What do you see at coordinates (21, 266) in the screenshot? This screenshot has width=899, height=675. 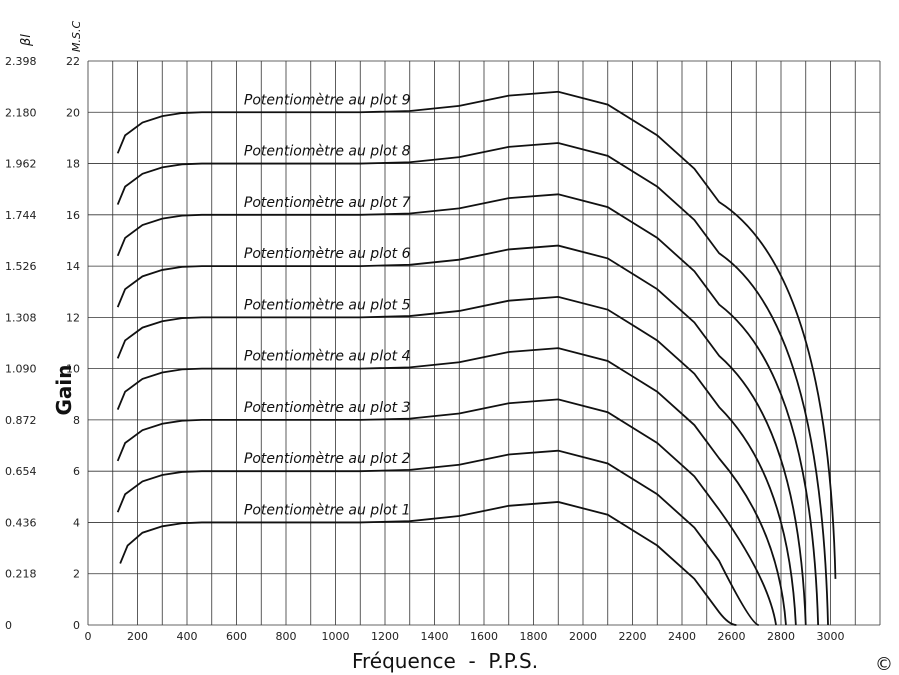 I see `y-tick-label-bl: 1.526` at bounding box center [21, 266].